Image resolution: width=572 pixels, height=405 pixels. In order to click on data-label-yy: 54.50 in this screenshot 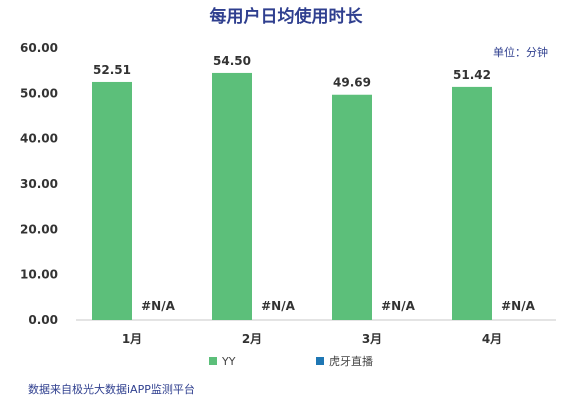, I will do `click(232, 61)`.